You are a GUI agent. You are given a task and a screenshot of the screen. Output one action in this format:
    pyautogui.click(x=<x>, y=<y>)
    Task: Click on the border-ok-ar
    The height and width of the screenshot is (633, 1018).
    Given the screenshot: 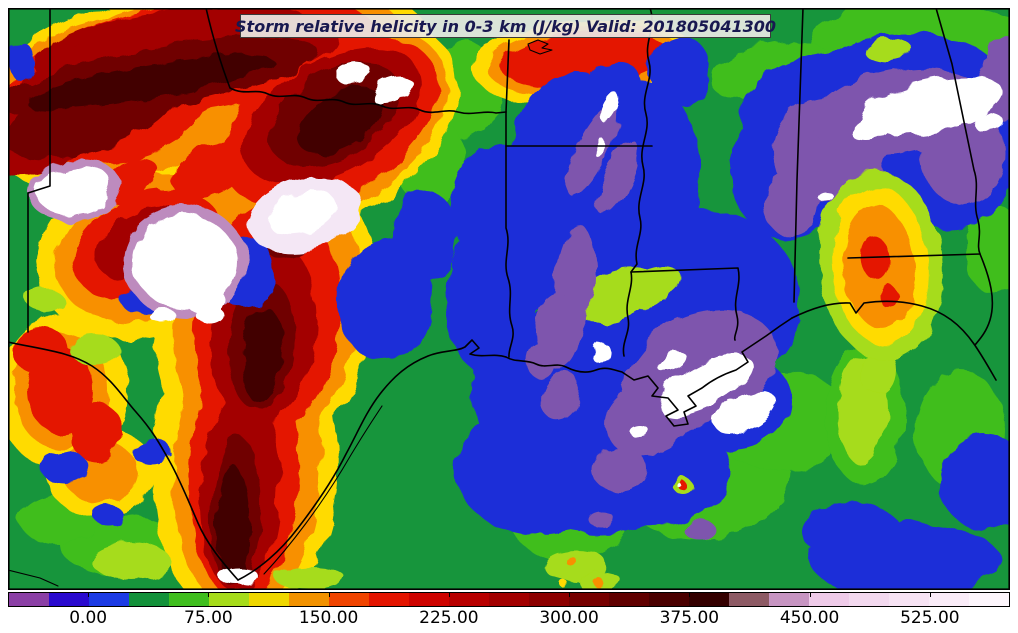 What is the action you would take?
    pyautogui.click(x=507, y=76)
    